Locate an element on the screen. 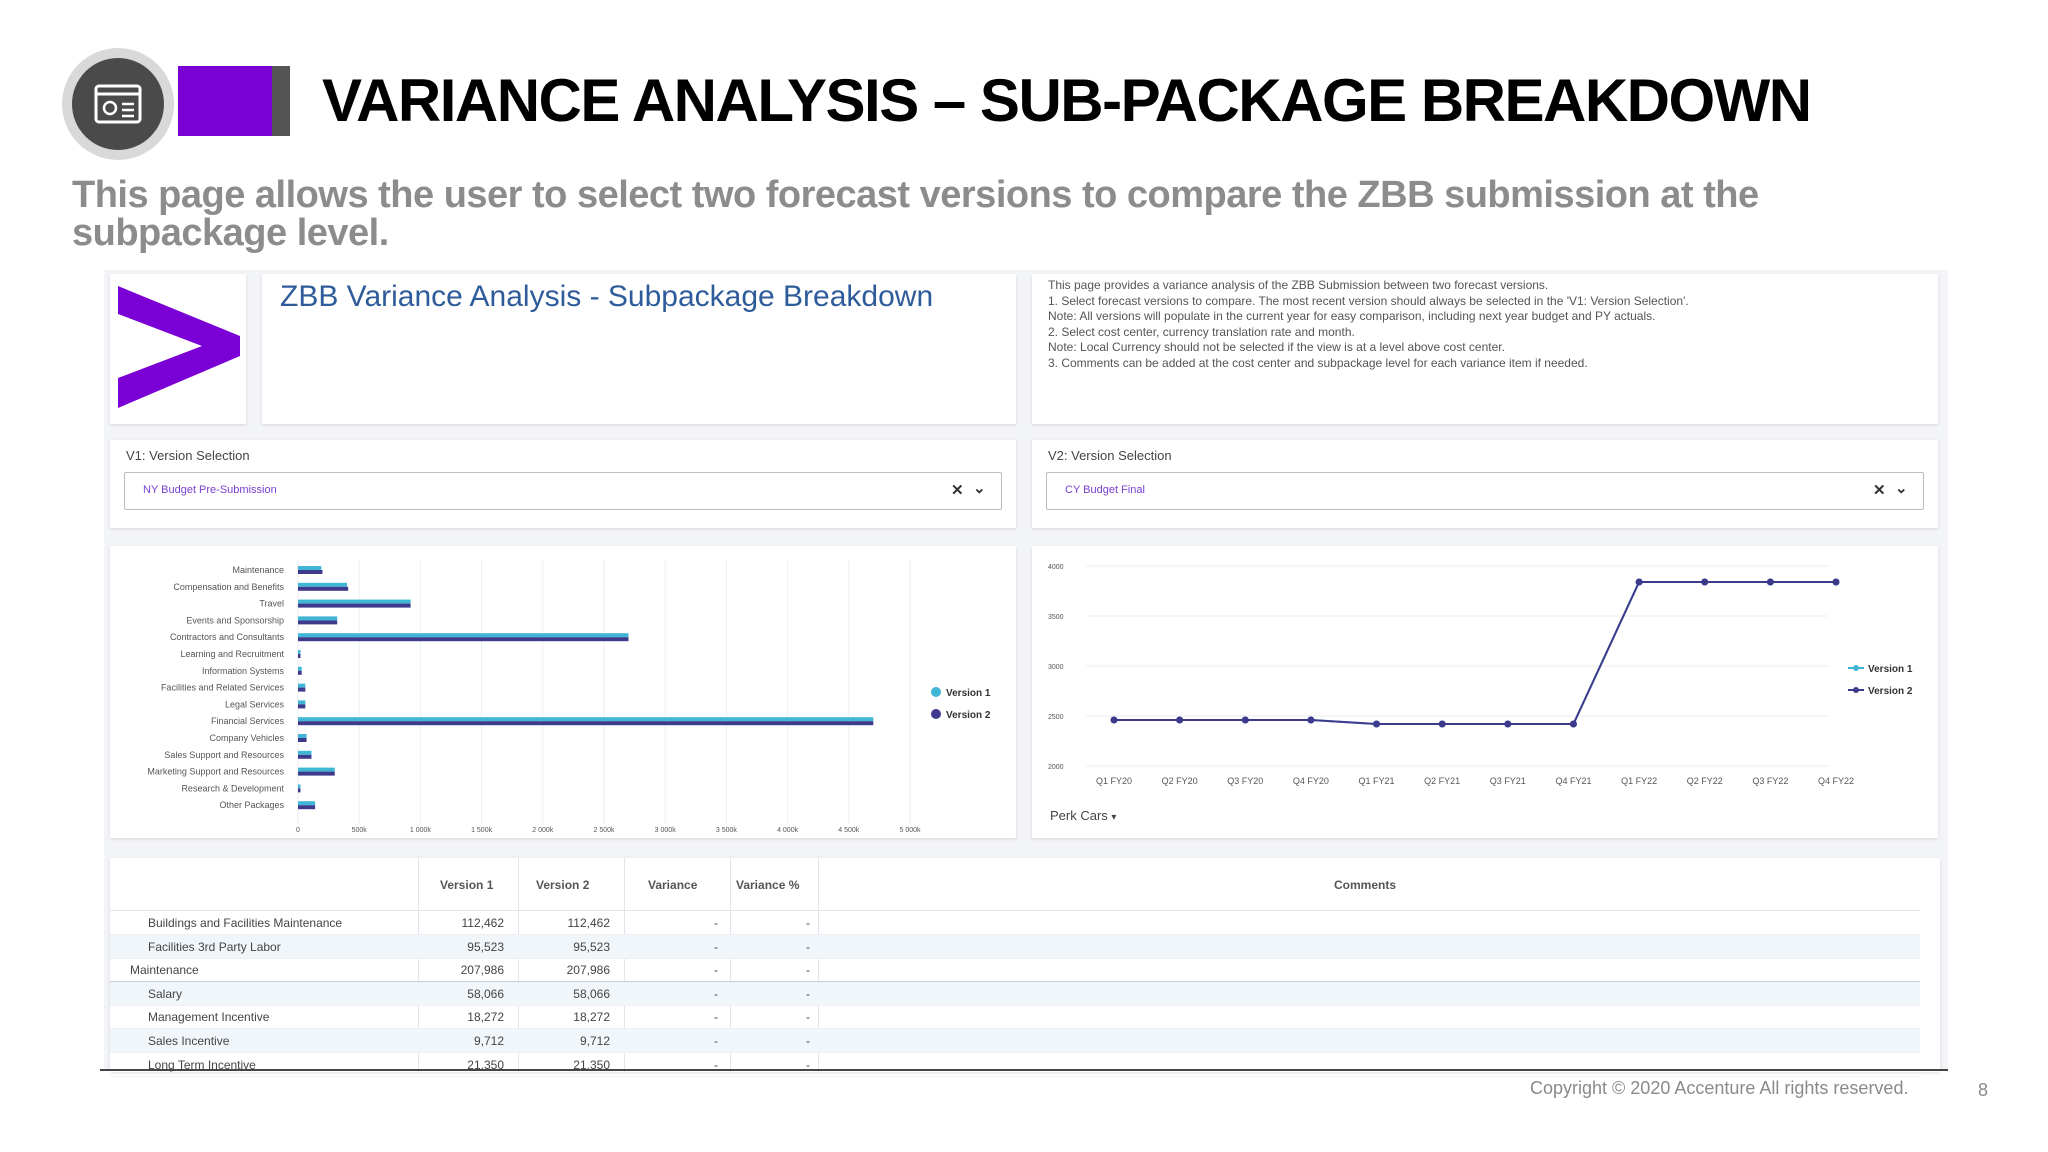 The width and height of the screenshot is (2048, 1152). cell-v1: 207,986 is located at coordinates (482, 970).